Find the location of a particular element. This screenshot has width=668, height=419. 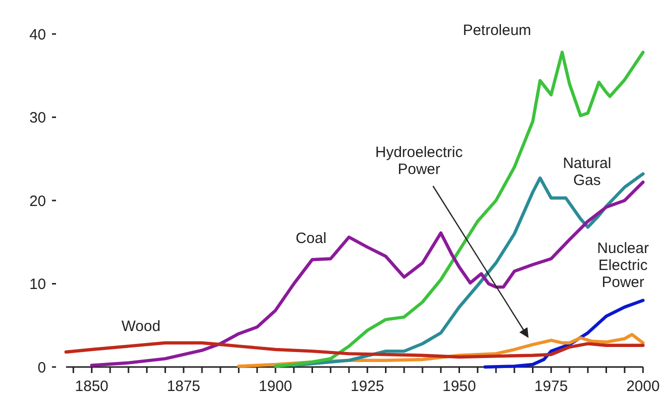

y-tick-label: 10 is located at coordinates (37, 284).